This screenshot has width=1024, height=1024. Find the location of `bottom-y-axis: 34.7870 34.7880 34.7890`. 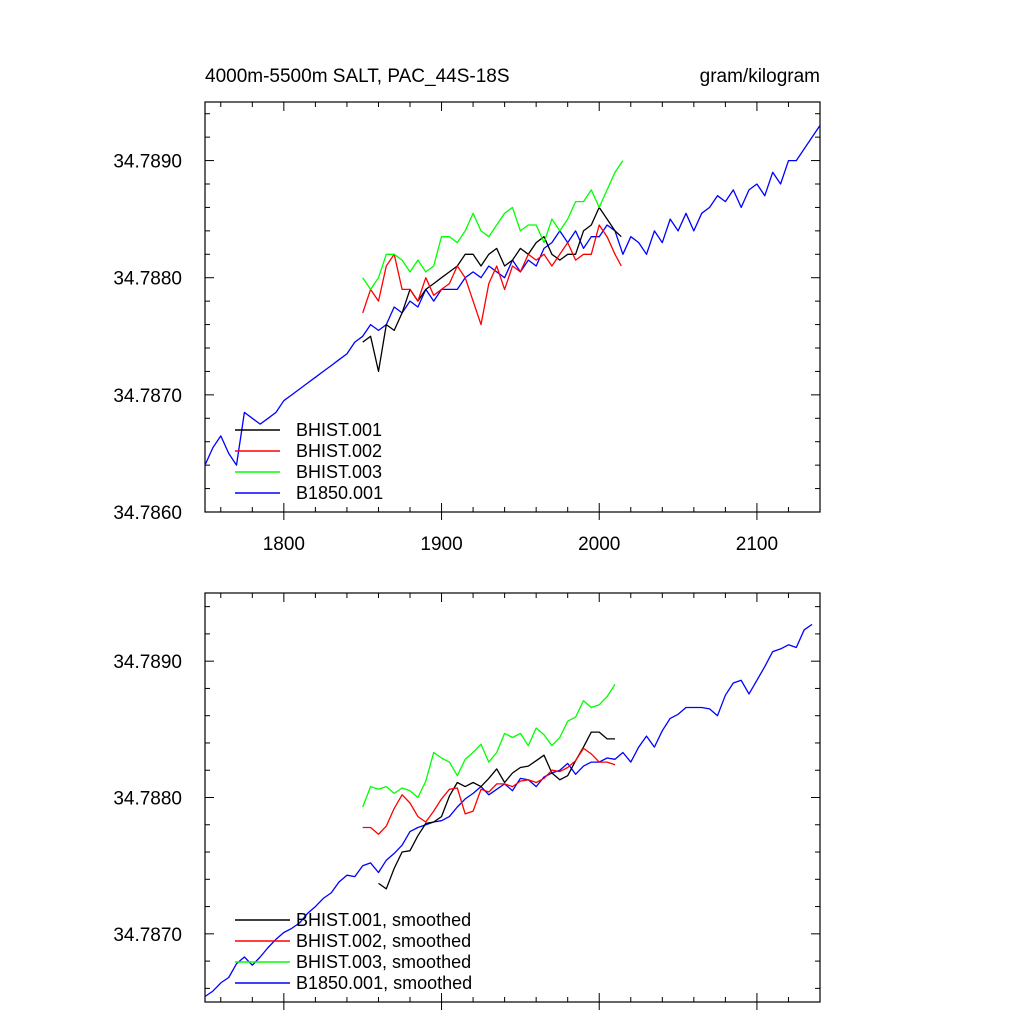

bottom-y-axis: 34.7870 34.7880 34.7890 is located at coordinates (147, 799).